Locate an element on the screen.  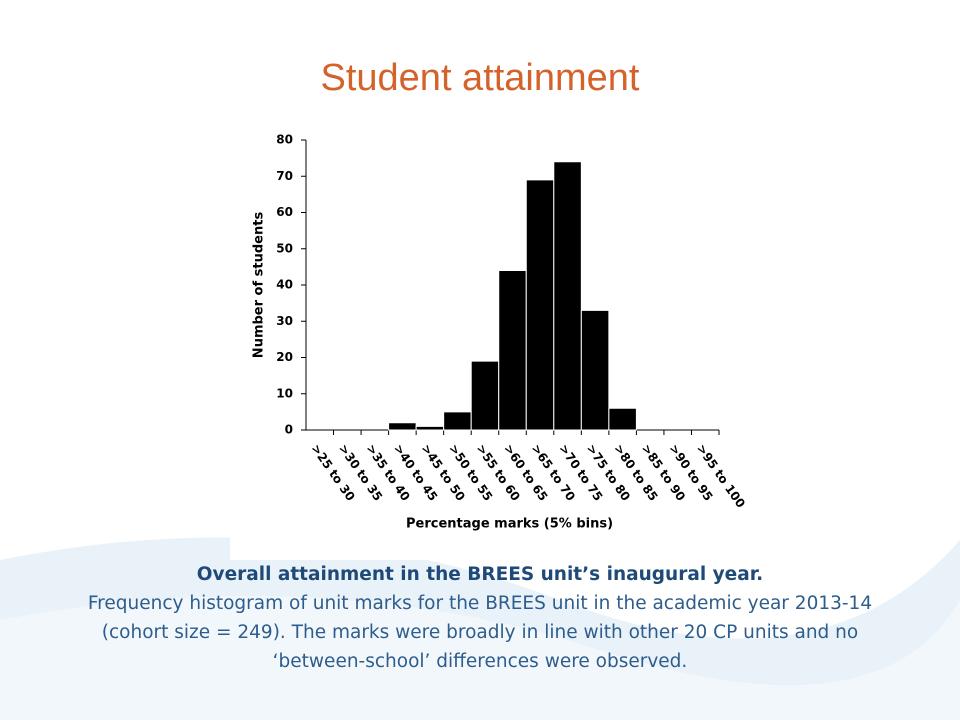
y-tick-label: 0 is located at coordinates (289, 430).